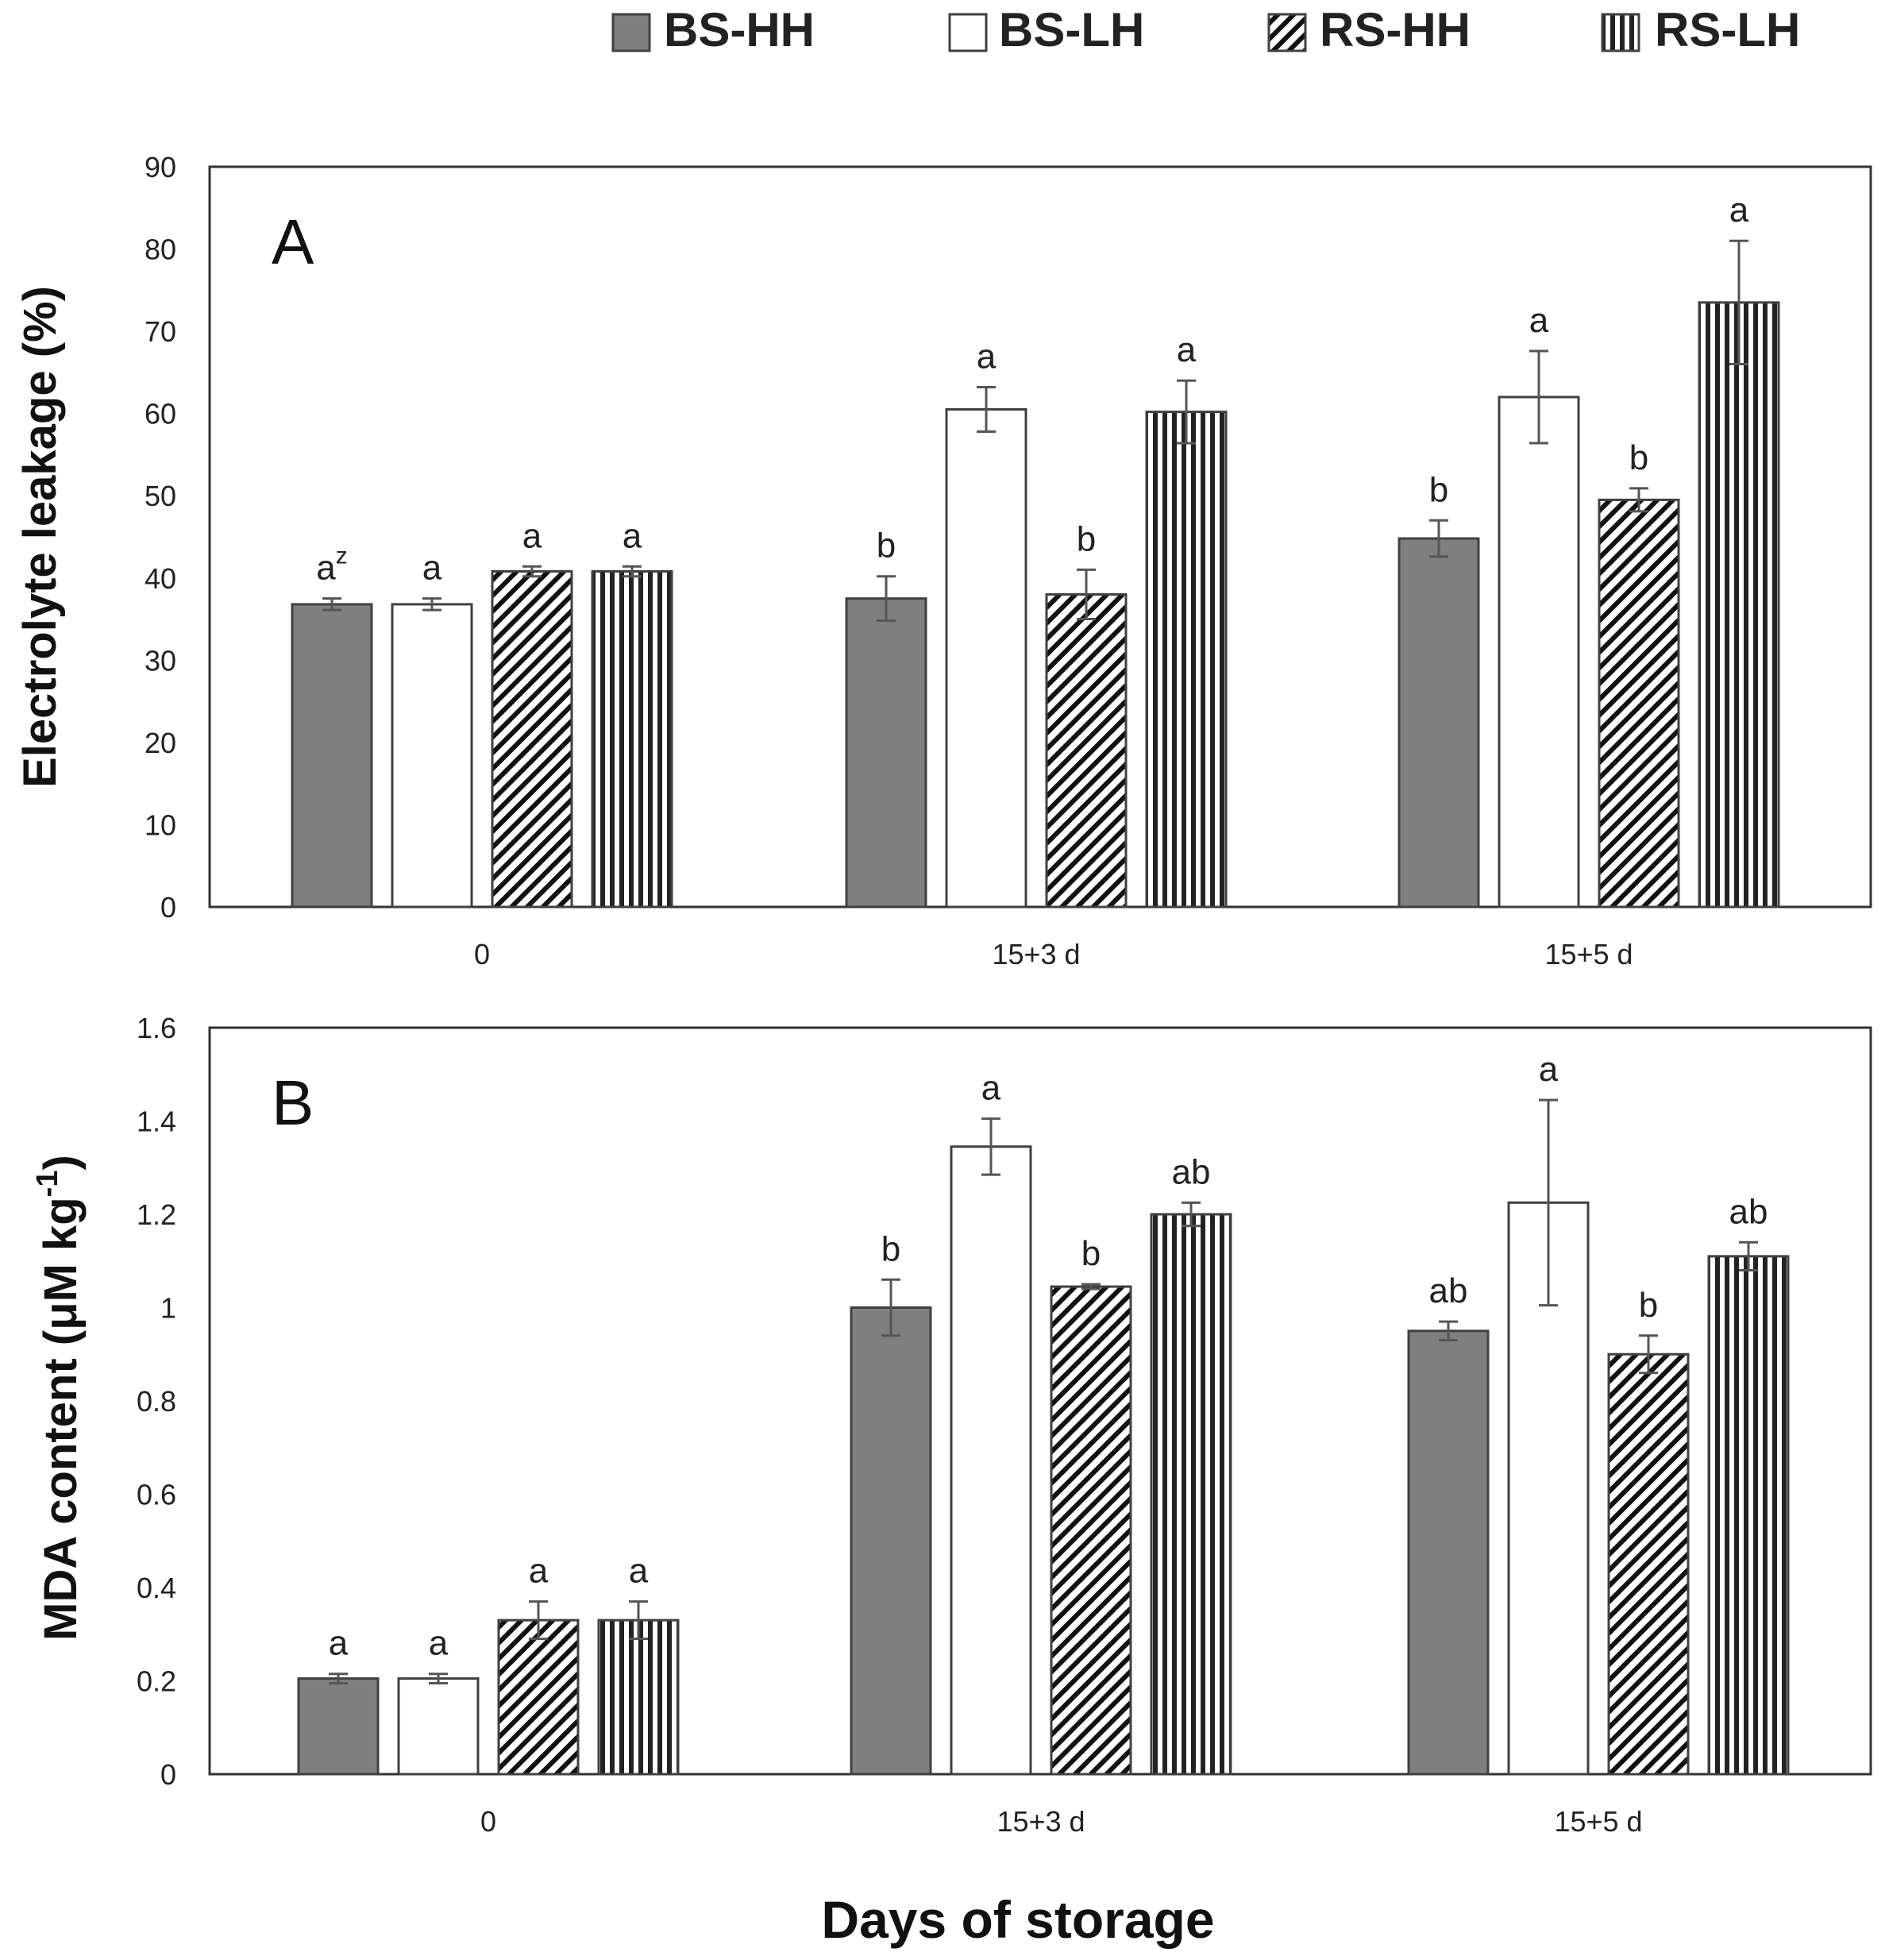 The image size is (1889, 1960). I want to click on legend-label-bs-hh: BS-HH, so click(739, 29).